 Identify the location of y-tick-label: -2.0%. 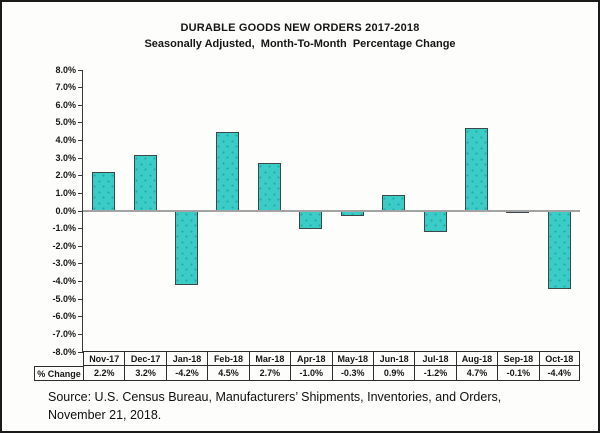
(64, 245).